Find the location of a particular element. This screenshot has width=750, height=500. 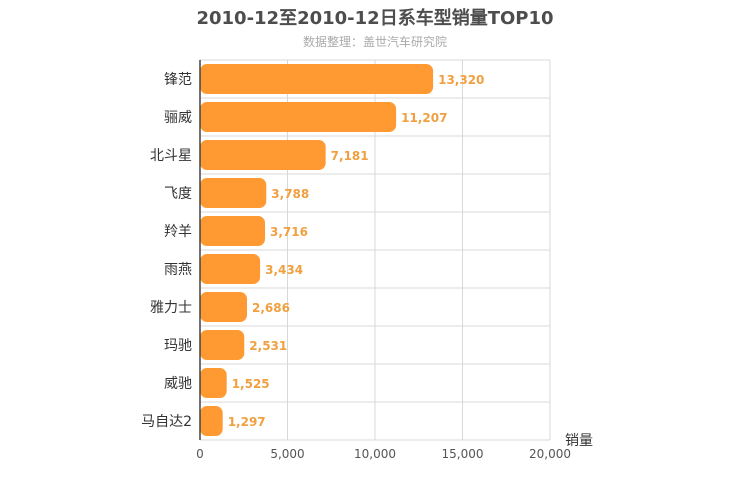

data-label: 1,525 is located at coordinates (251, 384).